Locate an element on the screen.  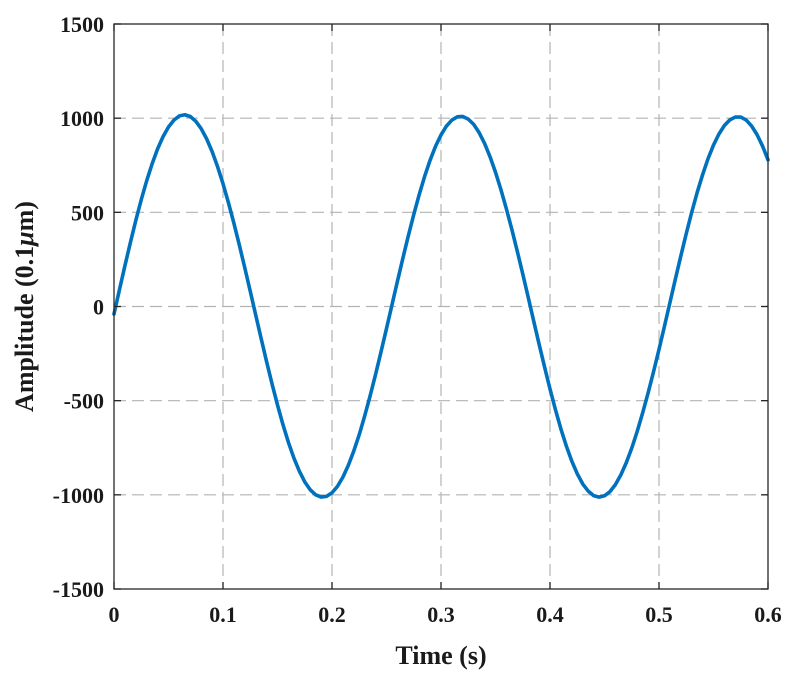
y-axis-label: Amplitude (0.1μm) is located at coordinates (24, 306).